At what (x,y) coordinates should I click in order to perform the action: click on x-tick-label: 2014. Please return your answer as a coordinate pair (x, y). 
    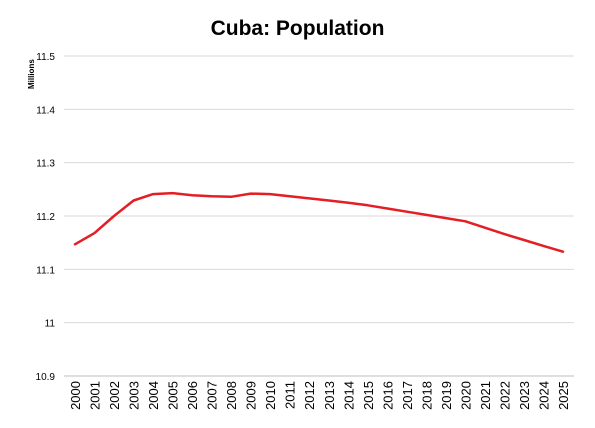
    Looking at the image, I should click on (348, 395).